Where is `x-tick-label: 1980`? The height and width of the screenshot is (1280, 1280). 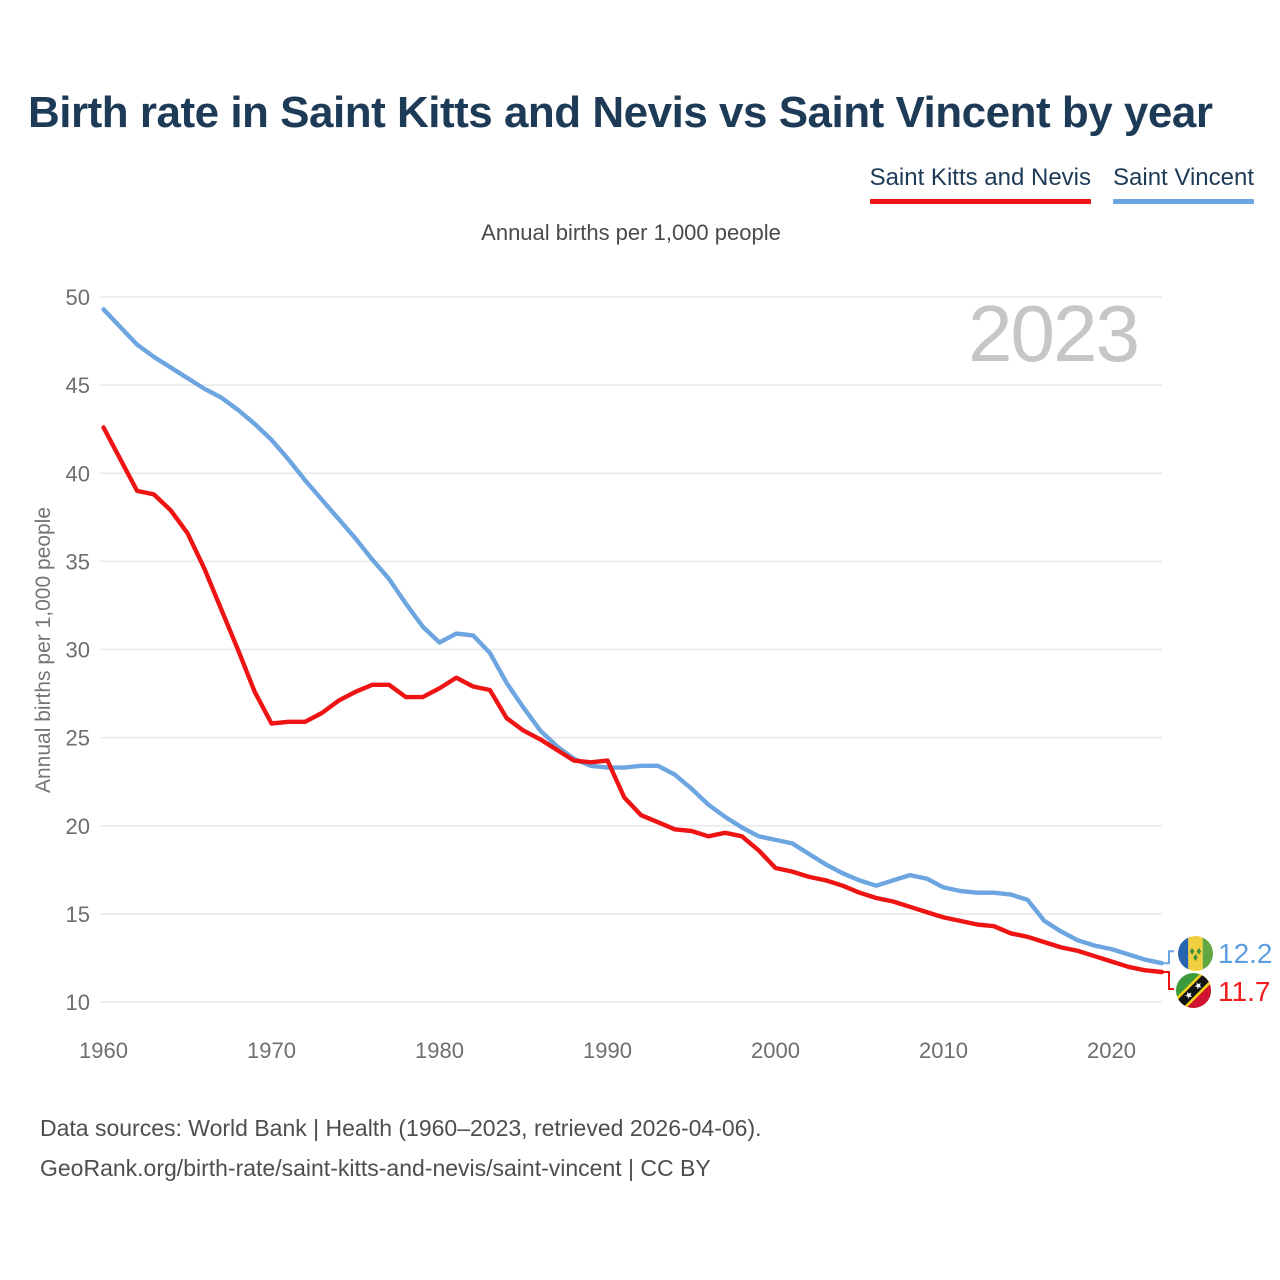 x-tick-label: 1980 is located at coordinates (439, 1050).